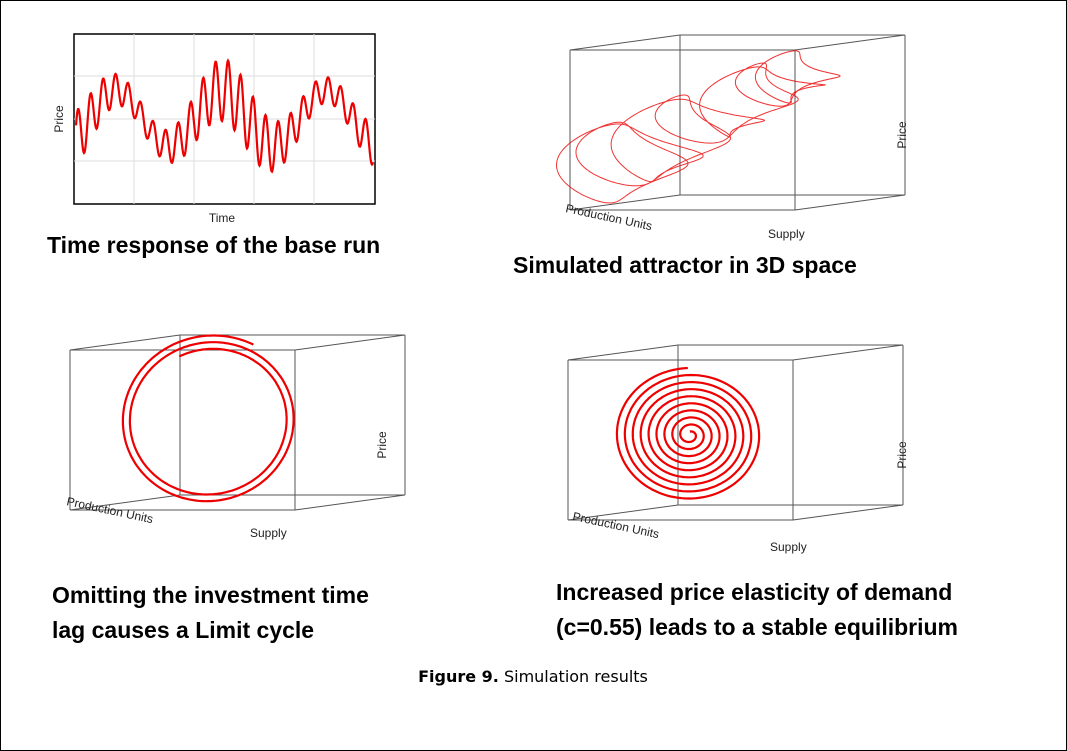 The width and height of the screenshot is (1067, 751). I want to click on time-plot: Time Price Time response of the base run, so click(213, 145).